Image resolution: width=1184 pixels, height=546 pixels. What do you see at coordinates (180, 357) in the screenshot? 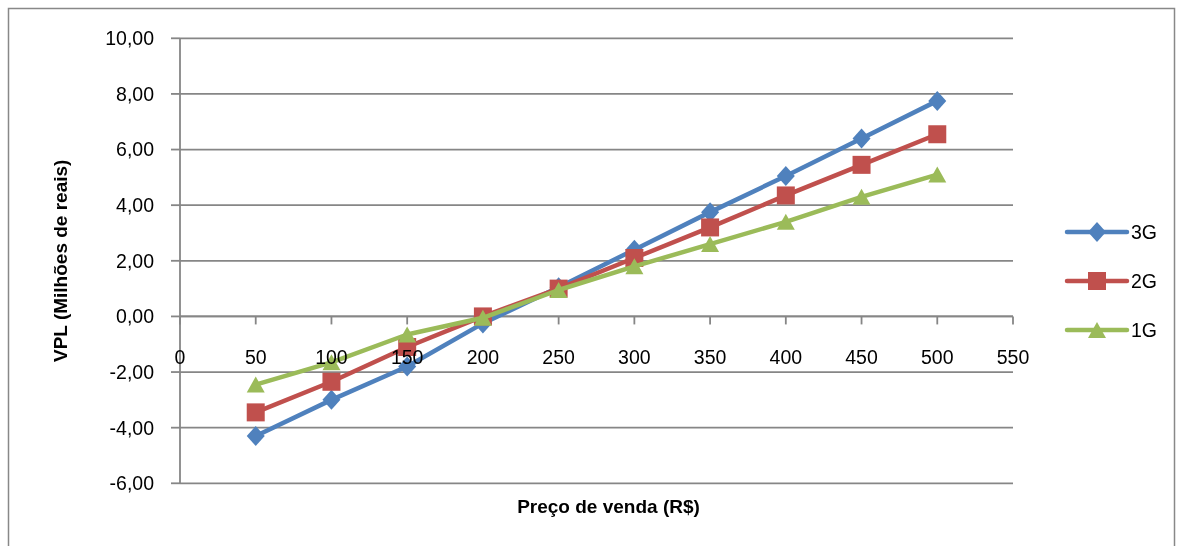
I see `x-tick-label: 0` at bounding box center [180, 357].